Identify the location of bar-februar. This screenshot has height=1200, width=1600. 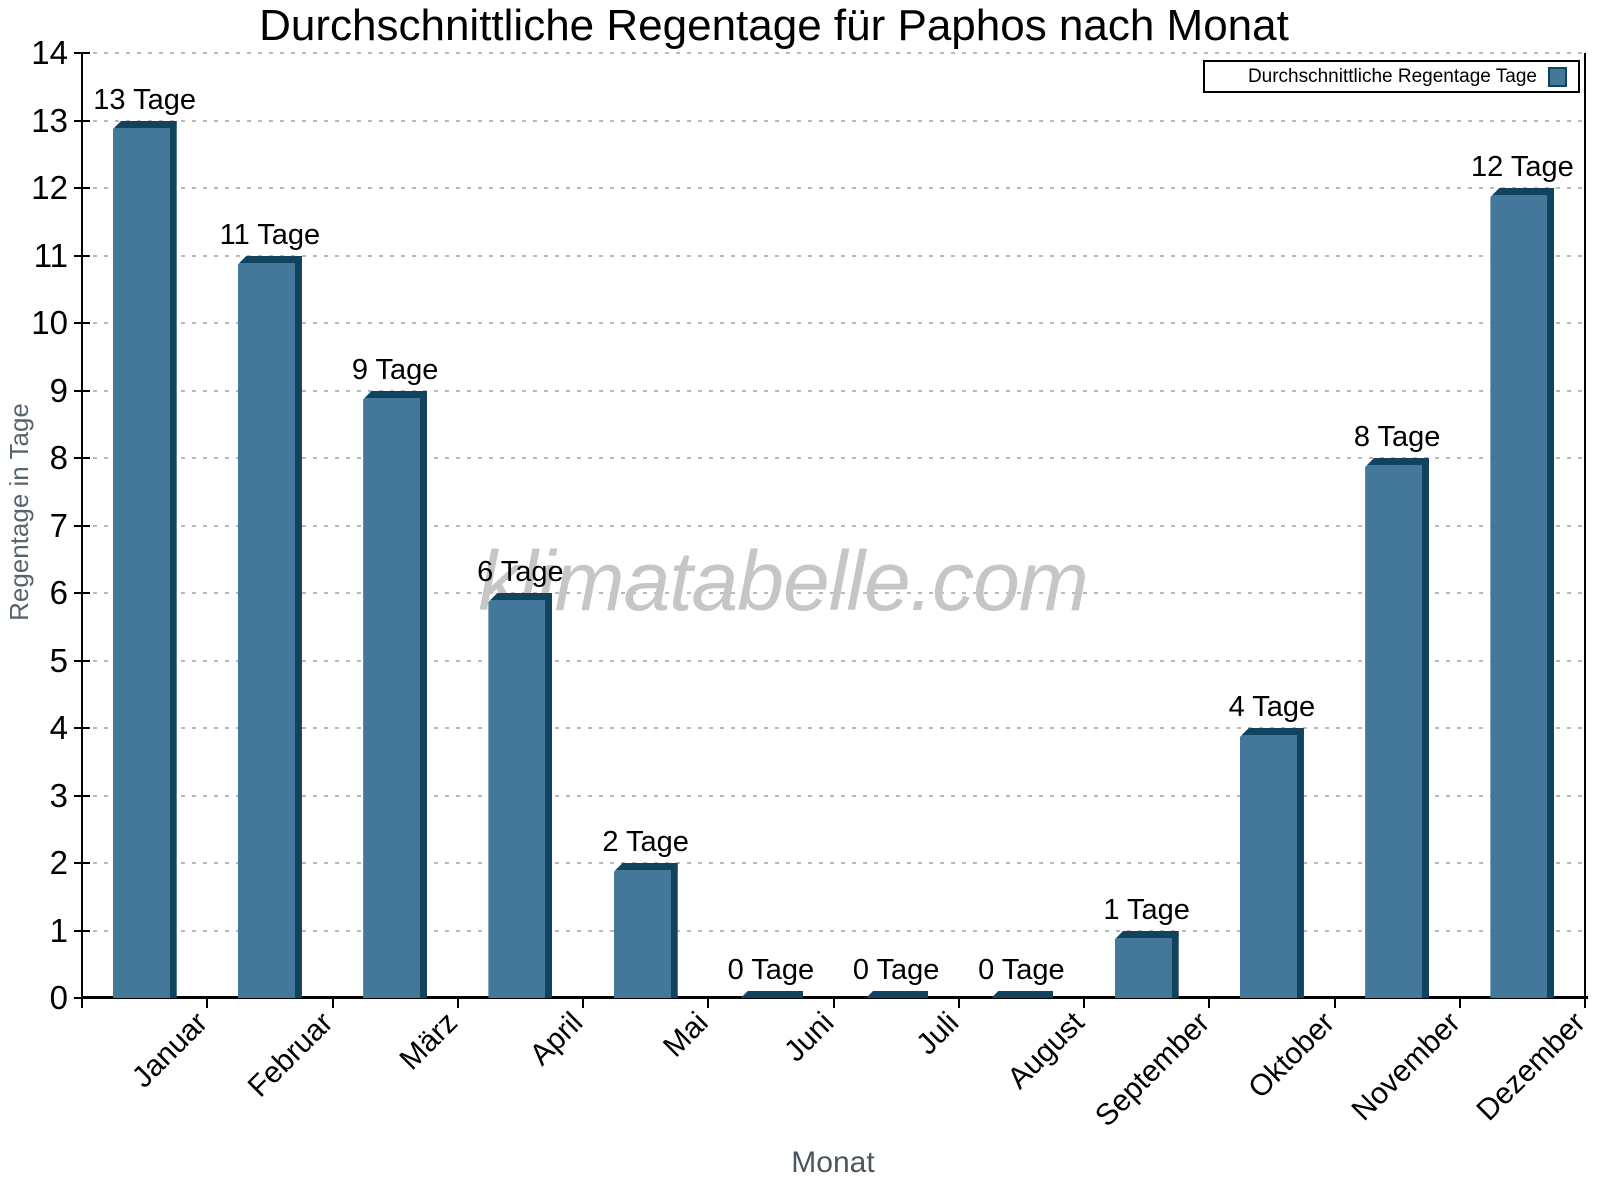
(269, 626).